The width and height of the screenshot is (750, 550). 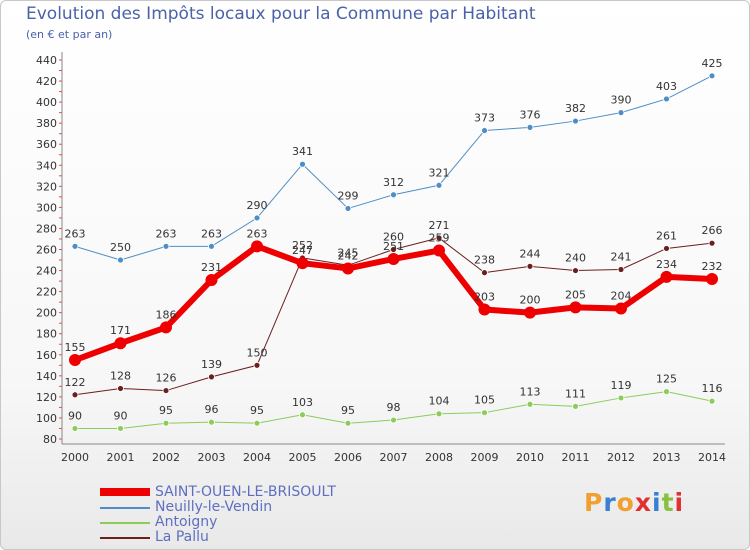 I want to click on x-tick-label: 2003, so click(x=212, y=457).